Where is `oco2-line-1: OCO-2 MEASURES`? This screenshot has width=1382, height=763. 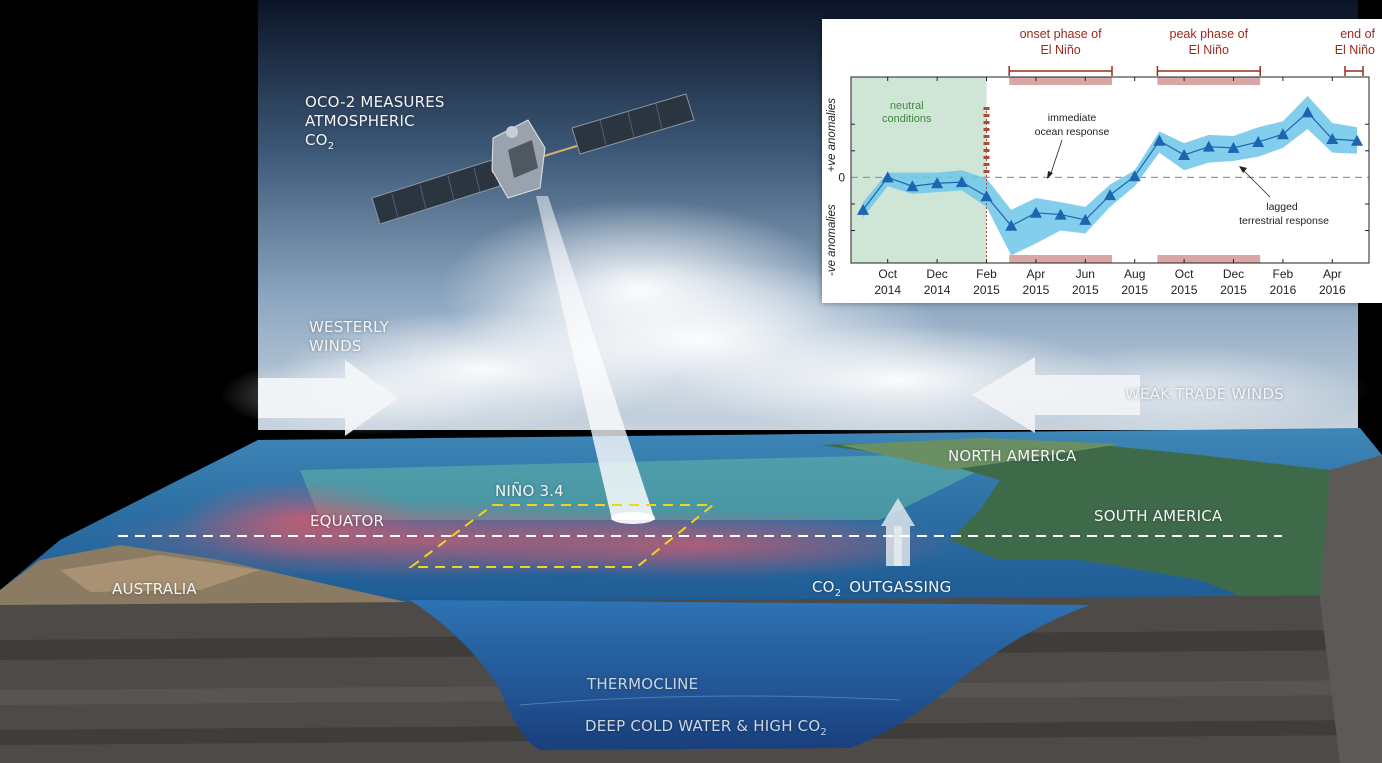
oco2-line-1: OCO-2 MEASURES is located at coordinates (375, 102).